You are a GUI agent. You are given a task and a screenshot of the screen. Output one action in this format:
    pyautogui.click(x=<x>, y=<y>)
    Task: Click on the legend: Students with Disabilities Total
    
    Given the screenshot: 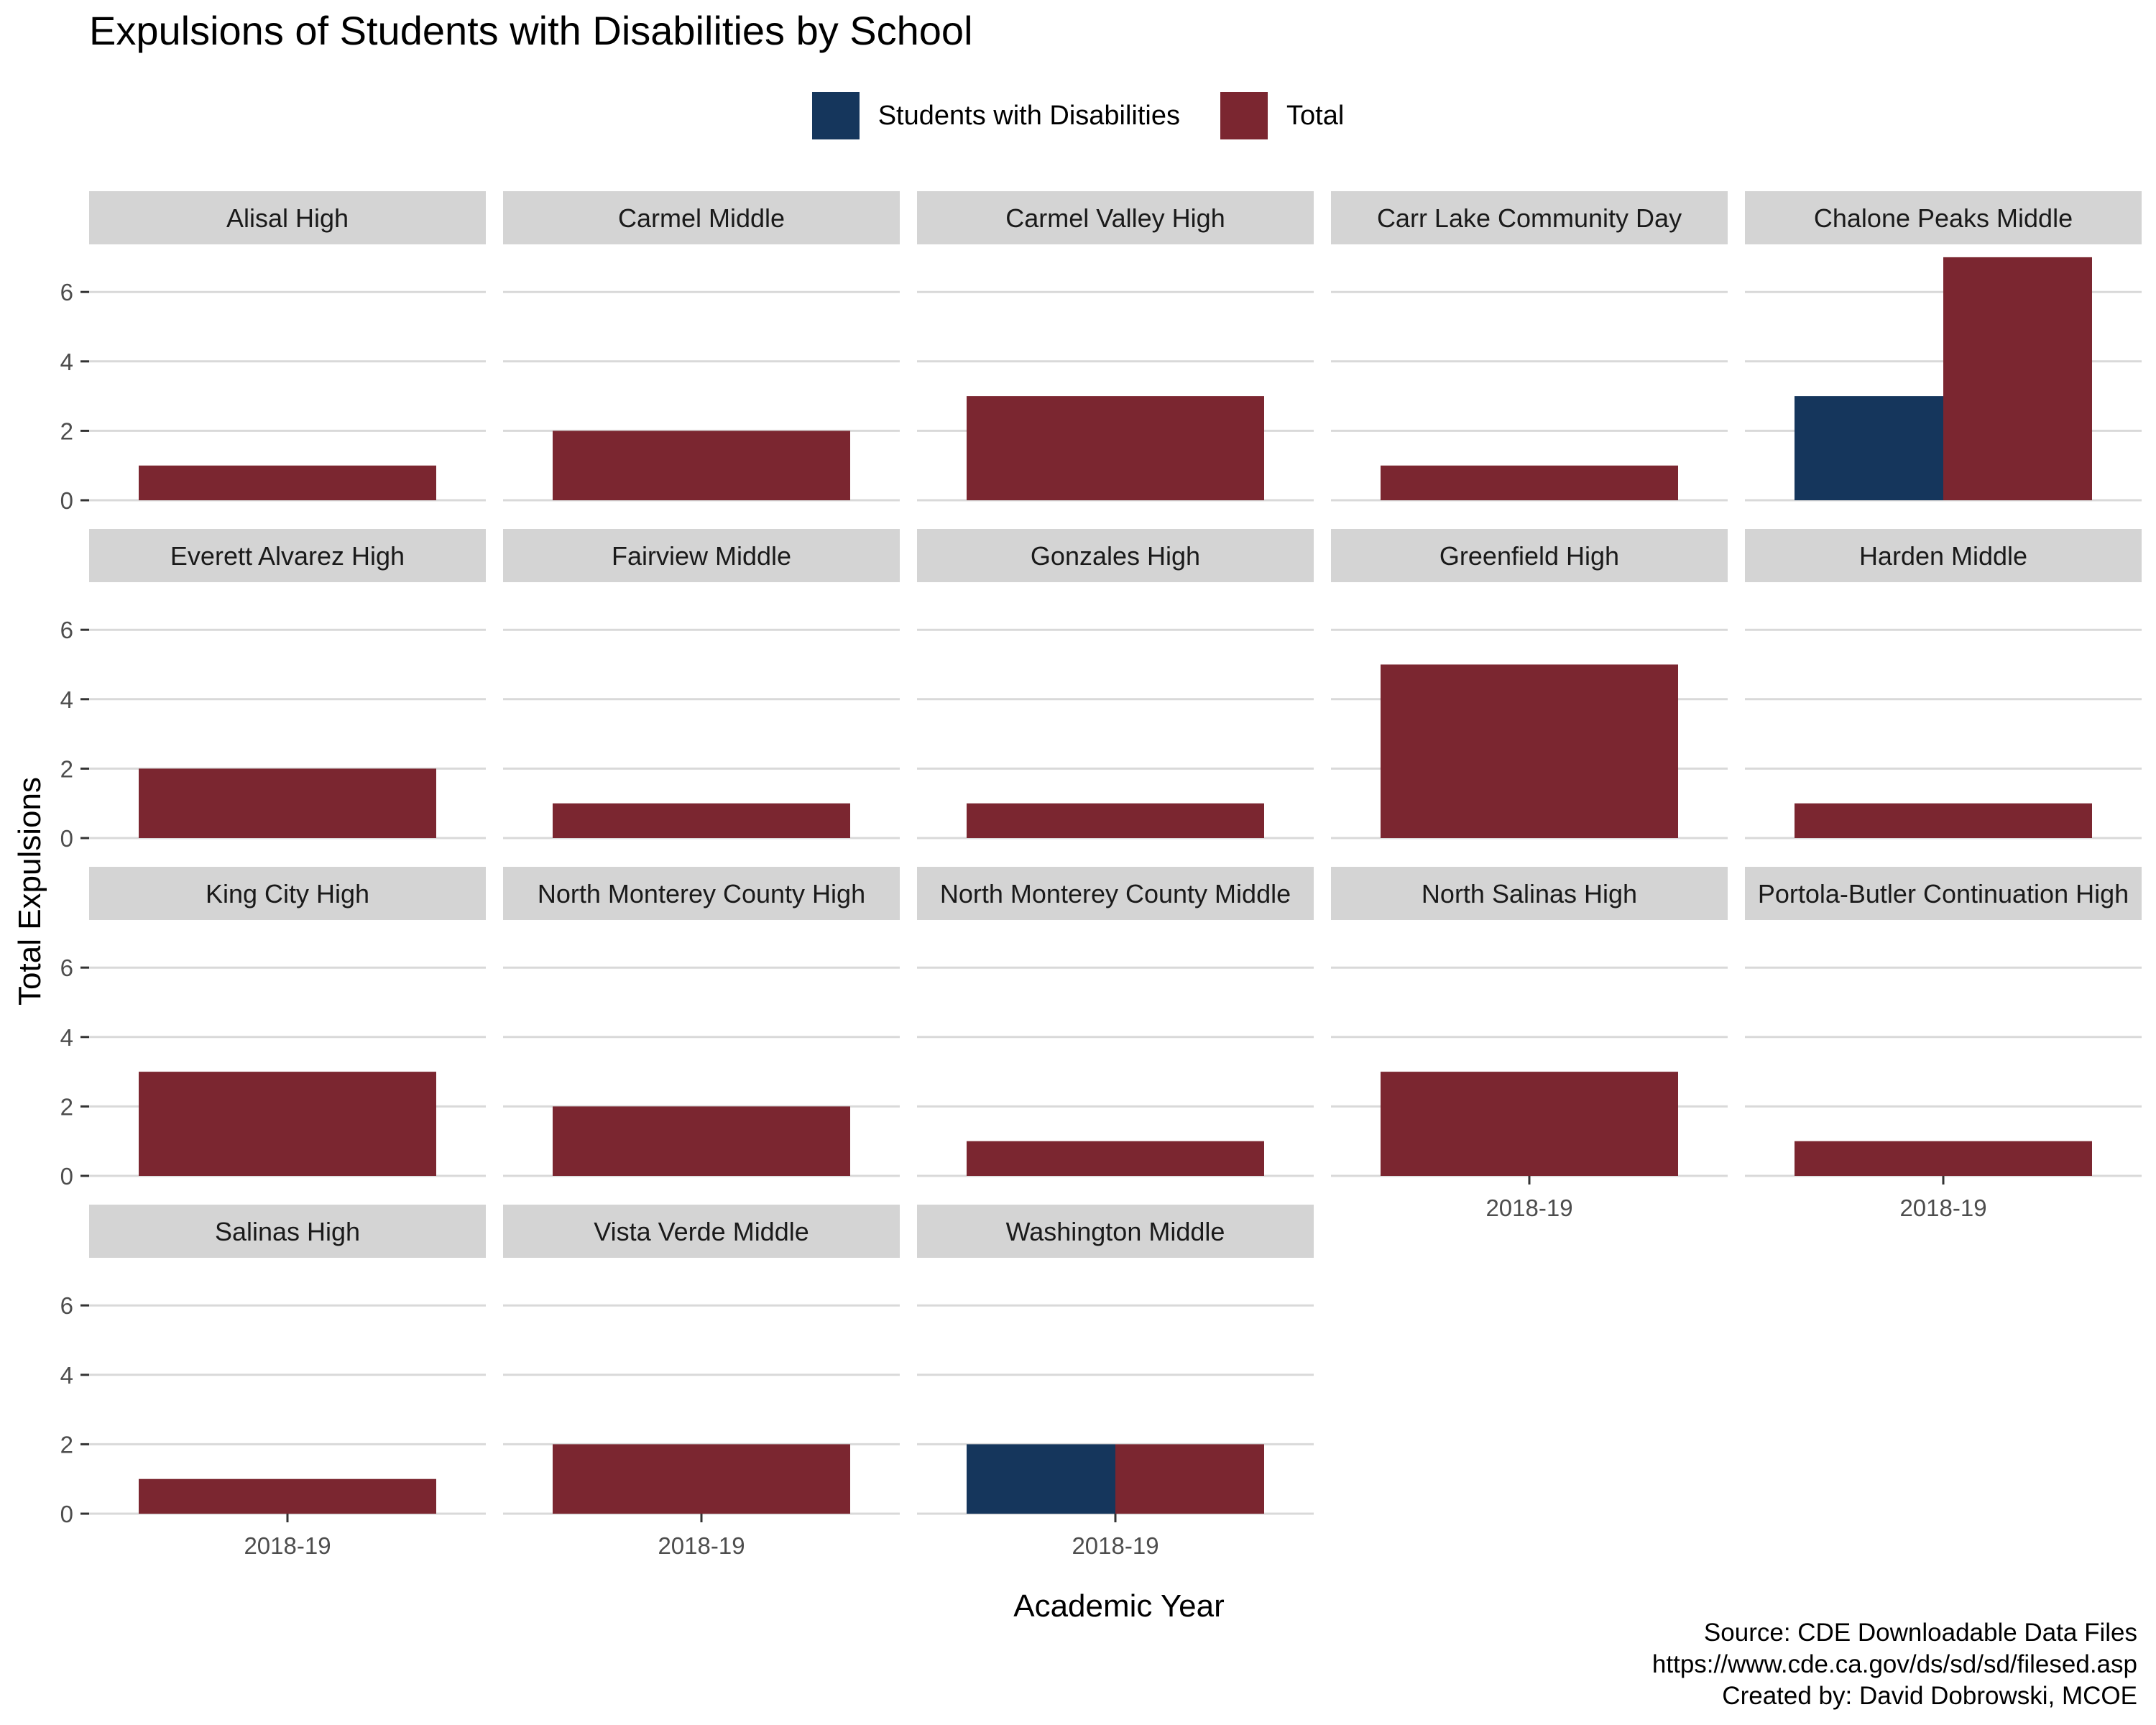 What is the action you would take?
    pyautogui.click(x=1078, y=117)
    